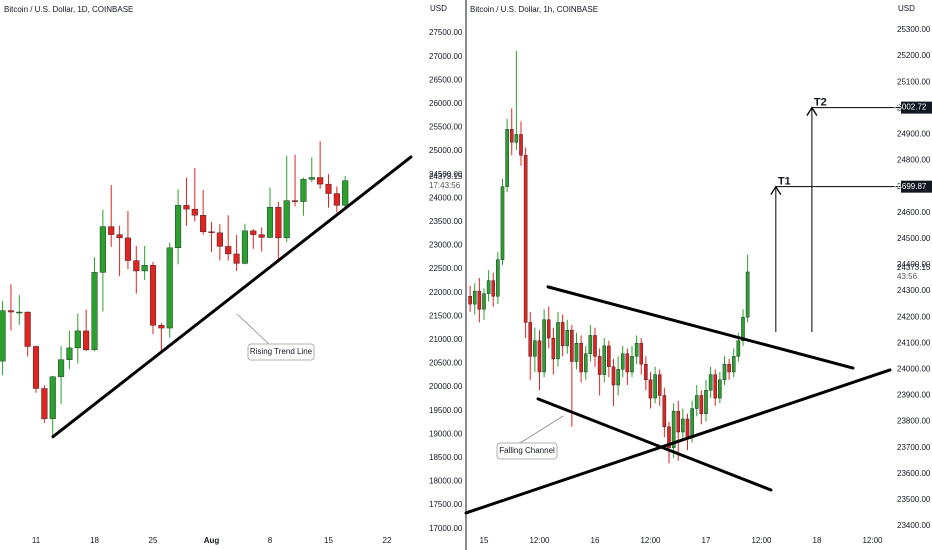 The width and height of the screenshot is (932, 550). I want to click on x-tick-label: 17, so click(706, 540).